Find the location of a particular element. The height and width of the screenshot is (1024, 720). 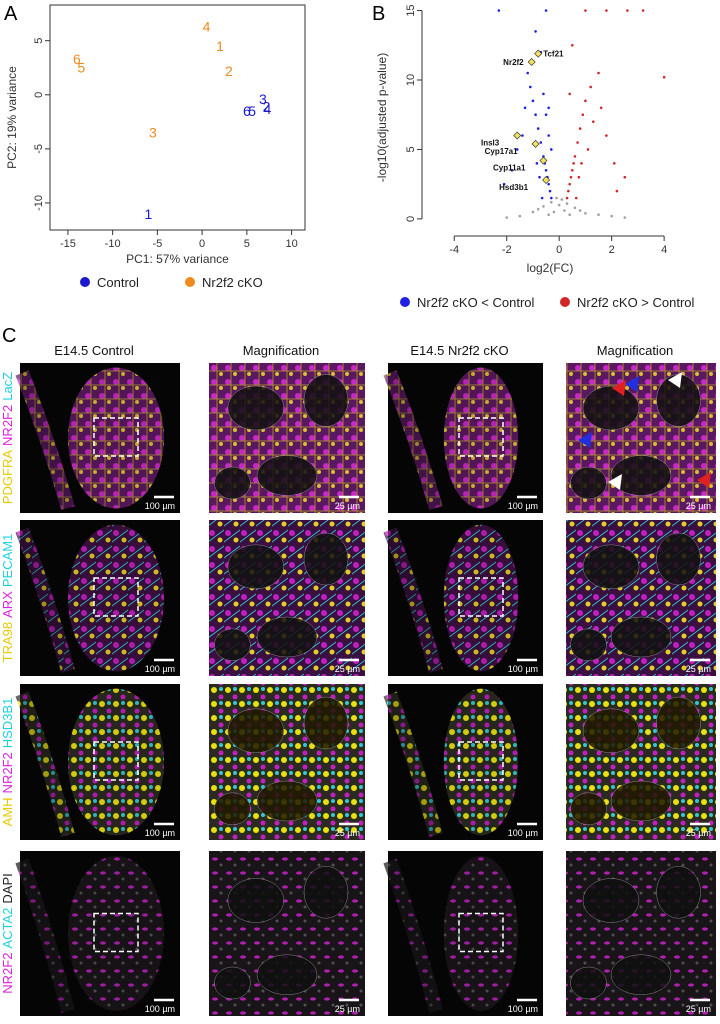

x-tick-label: -4 is located at coordinates (454, 250).